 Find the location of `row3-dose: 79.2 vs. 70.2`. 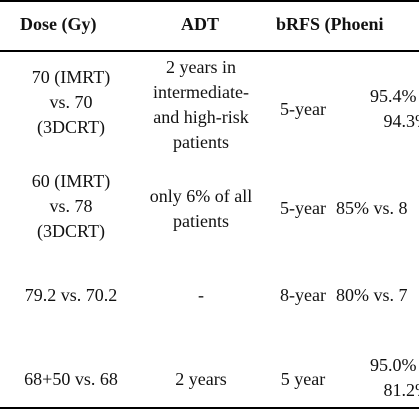

row3-dose: 79.2 vs. 70.2 is located at coordinates (71, 295).